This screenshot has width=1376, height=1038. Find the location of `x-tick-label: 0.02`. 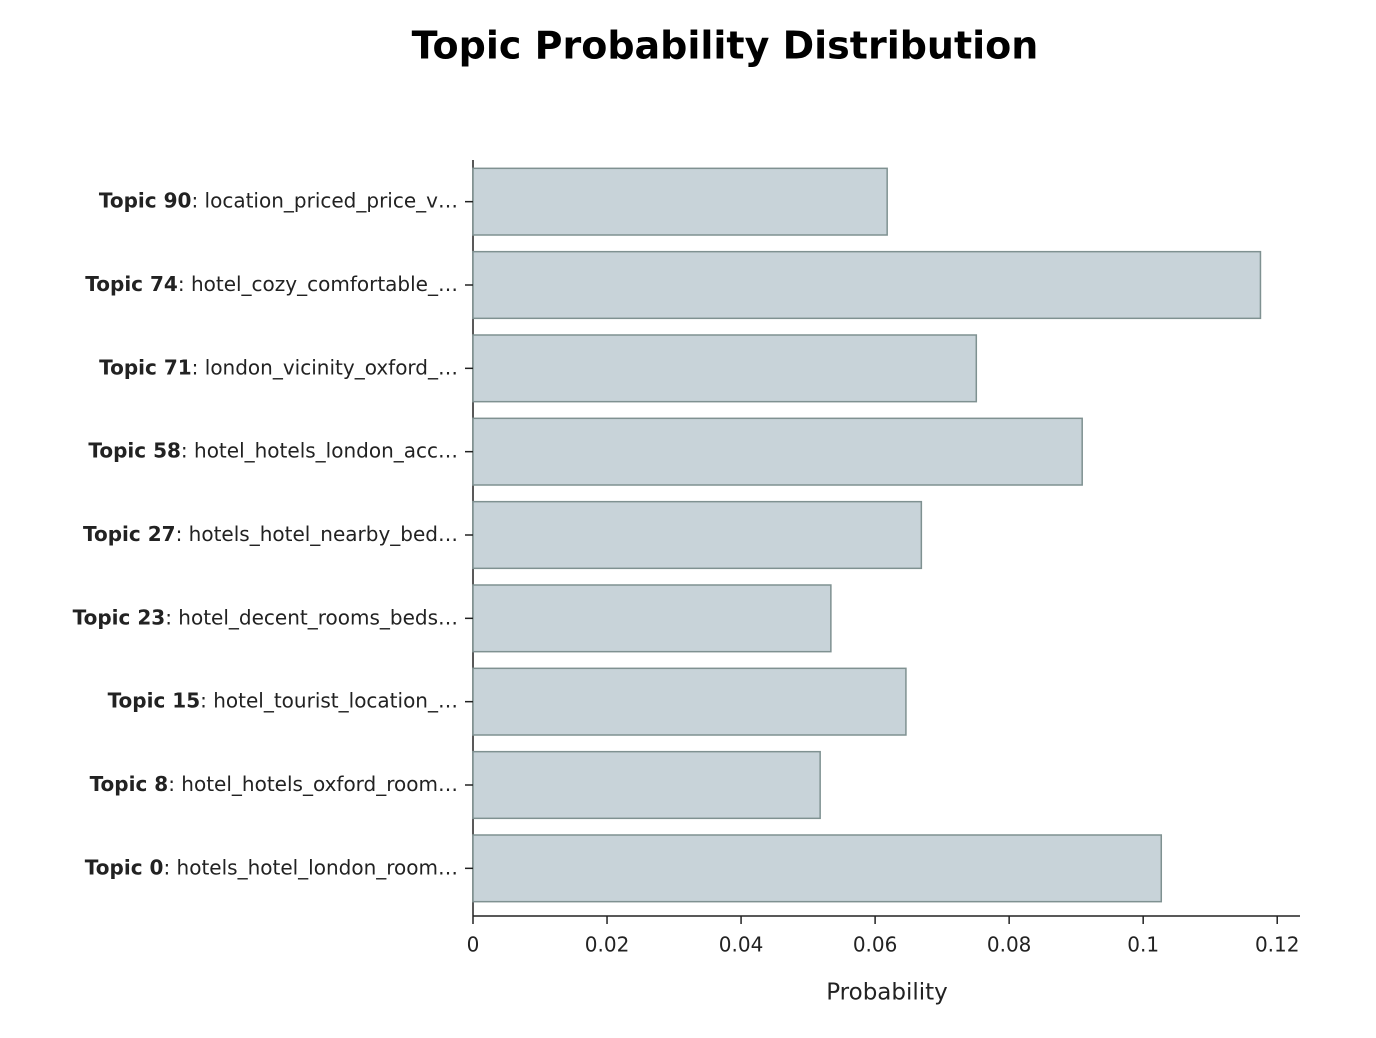

x-tick-label: 0.02 is located at coordinates (607, 945).